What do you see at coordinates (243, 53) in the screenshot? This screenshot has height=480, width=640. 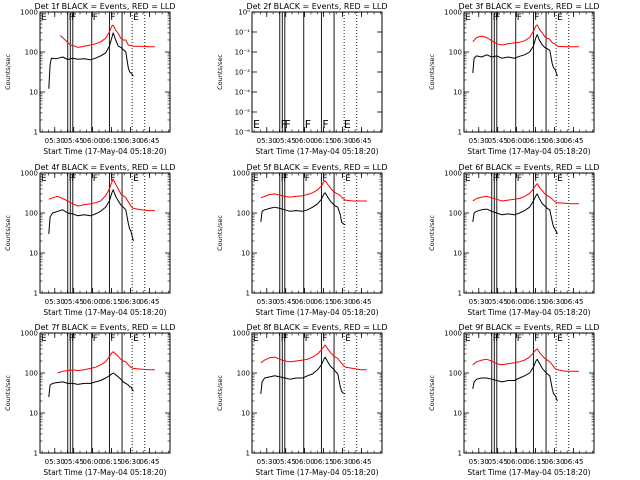 I see `y-tick-label: 10⁻²` at bounding box center [243, 53].